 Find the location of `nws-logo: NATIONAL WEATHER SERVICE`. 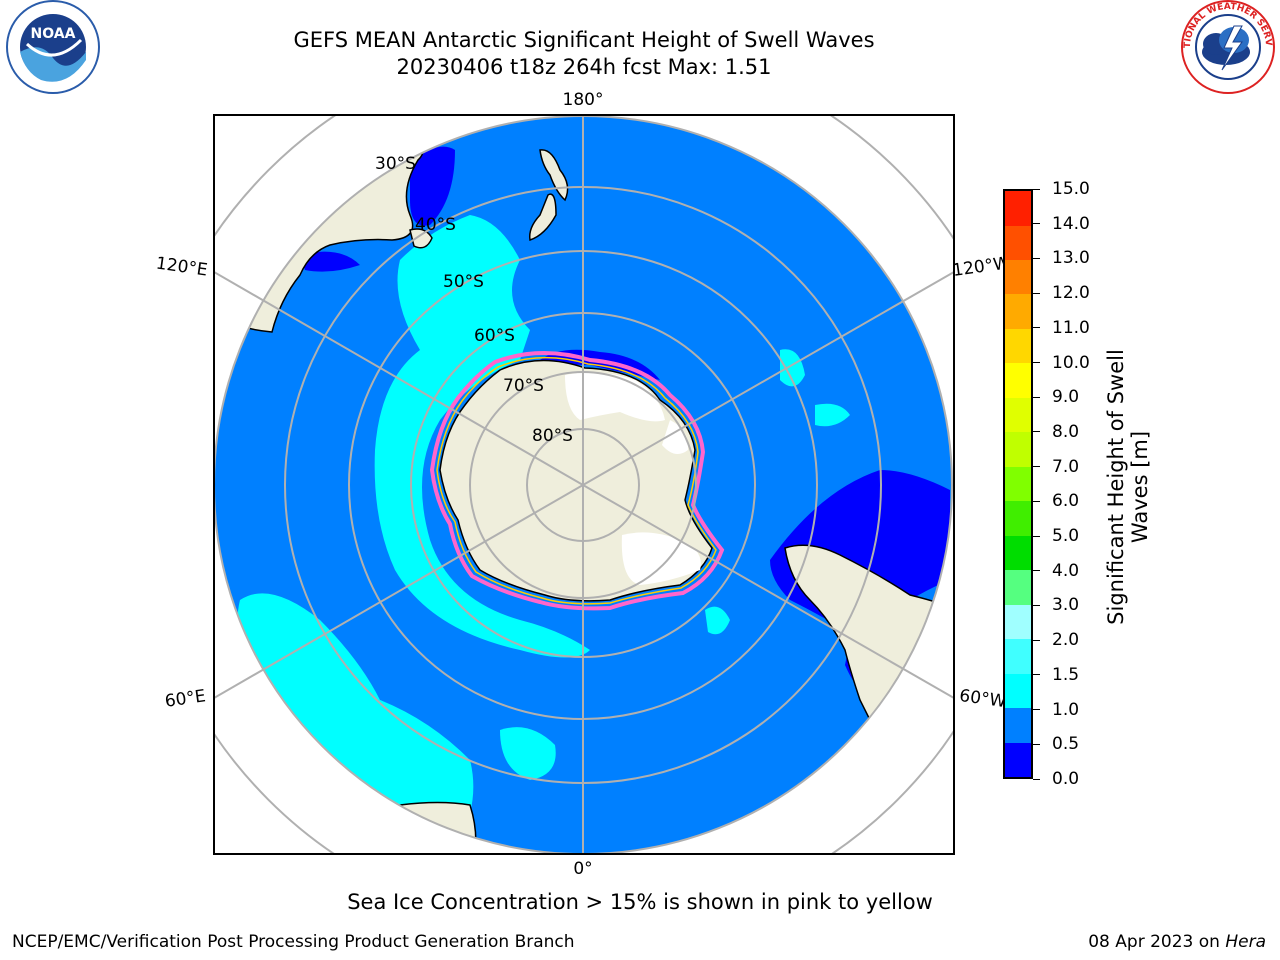

nws-logo: NATIONAL WEATHER SERVICE is located at coordinates (1225, 47).